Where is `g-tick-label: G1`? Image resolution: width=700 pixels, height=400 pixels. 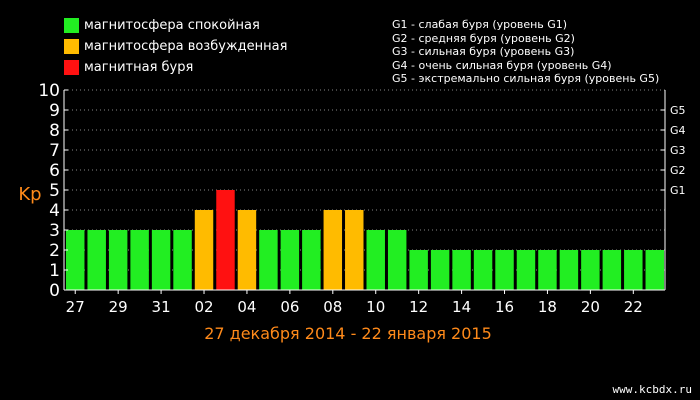 g-tick-label: G1 is located at coordinates (678, 190).